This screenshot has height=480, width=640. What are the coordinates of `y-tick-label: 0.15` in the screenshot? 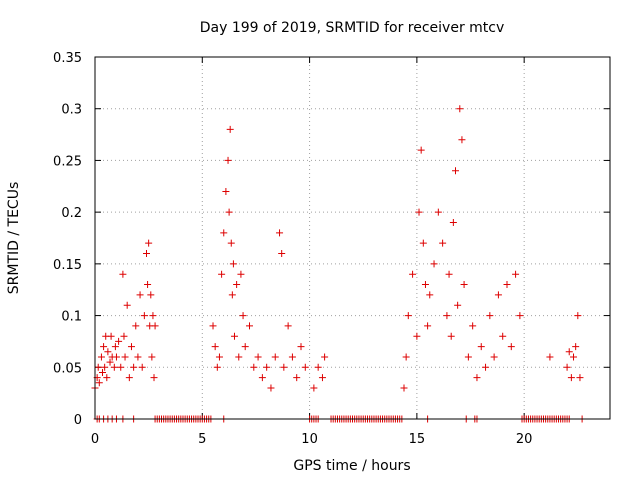 It's located at (67, 265).